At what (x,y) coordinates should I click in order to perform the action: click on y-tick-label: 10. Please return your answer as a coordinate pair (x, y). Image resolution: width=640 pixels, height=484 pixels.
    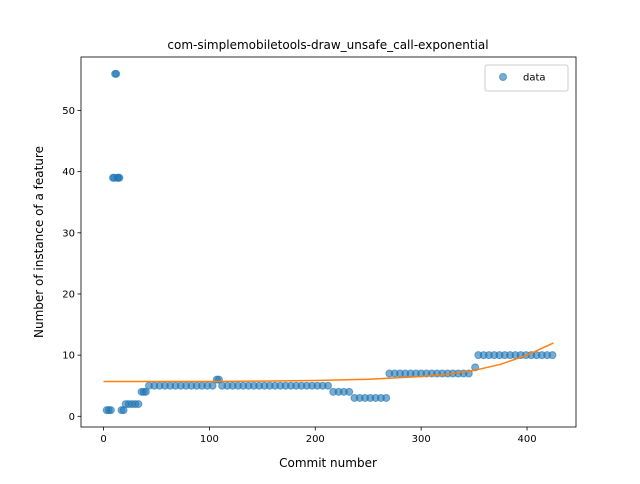
    Looking at the image, I should click on (68, 356).